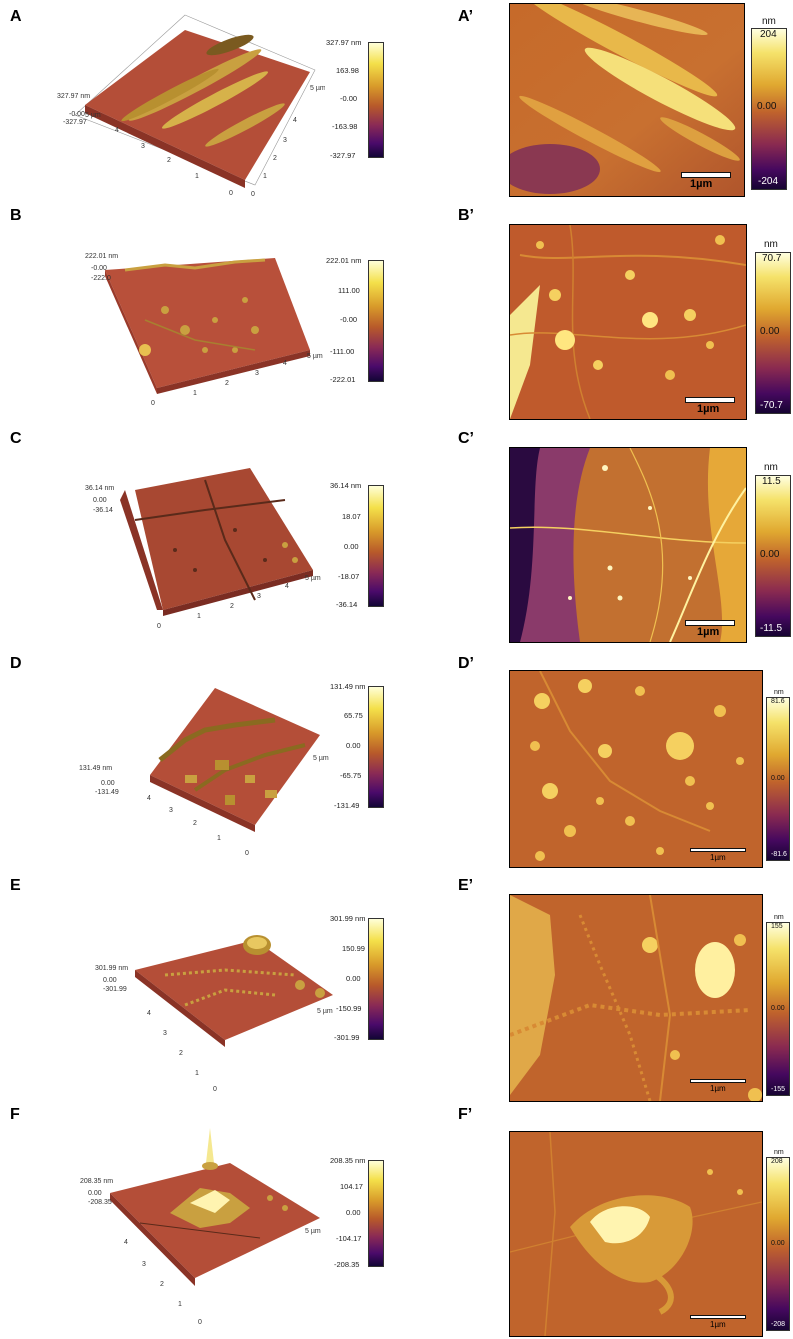 This screenshot has height=1339, width=793. Describe the element at coordinates (778, 1089) in the screenshot. I see `colorbar-label: -155` at that location.